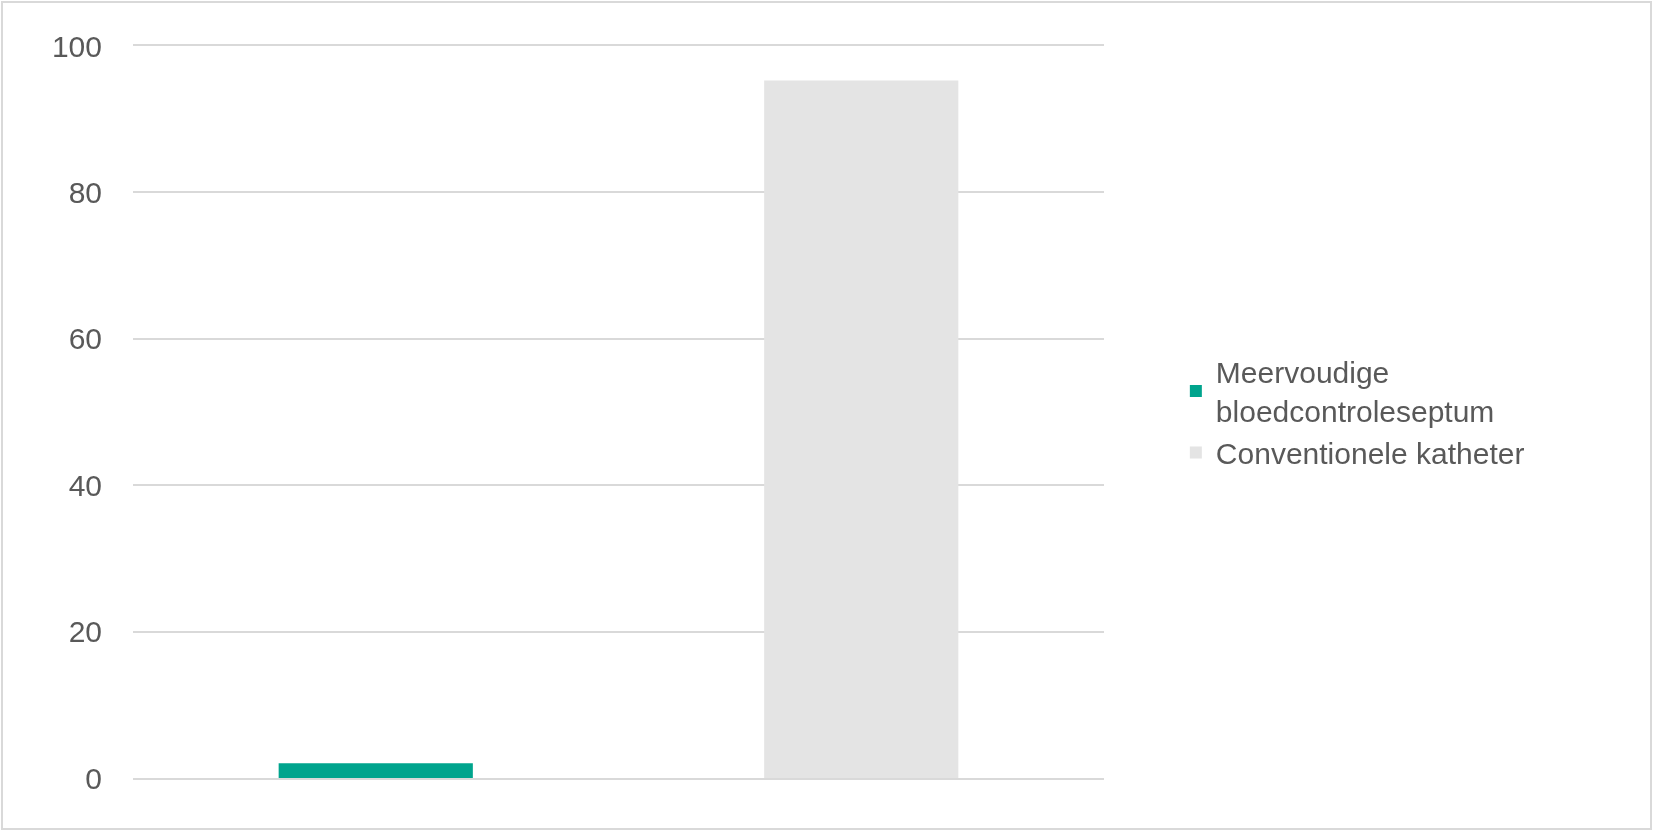 This screenshot has width=1653, height=831. I want to click on legend-label: Meervoudige bloedcontroleseptum, so click(1355, 392).